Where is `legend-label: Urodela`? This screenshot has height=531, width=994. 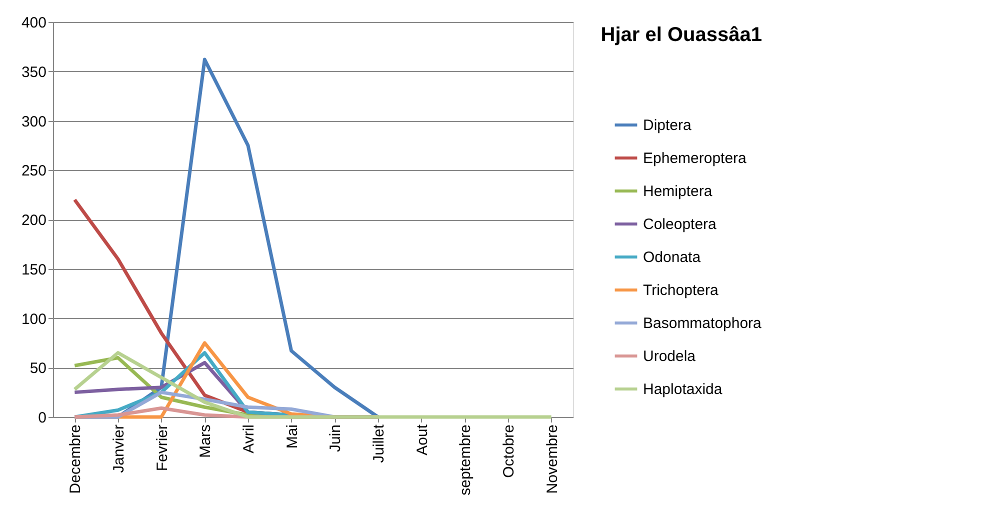 legend-label: Urodela is located at coordinates (669, 356).